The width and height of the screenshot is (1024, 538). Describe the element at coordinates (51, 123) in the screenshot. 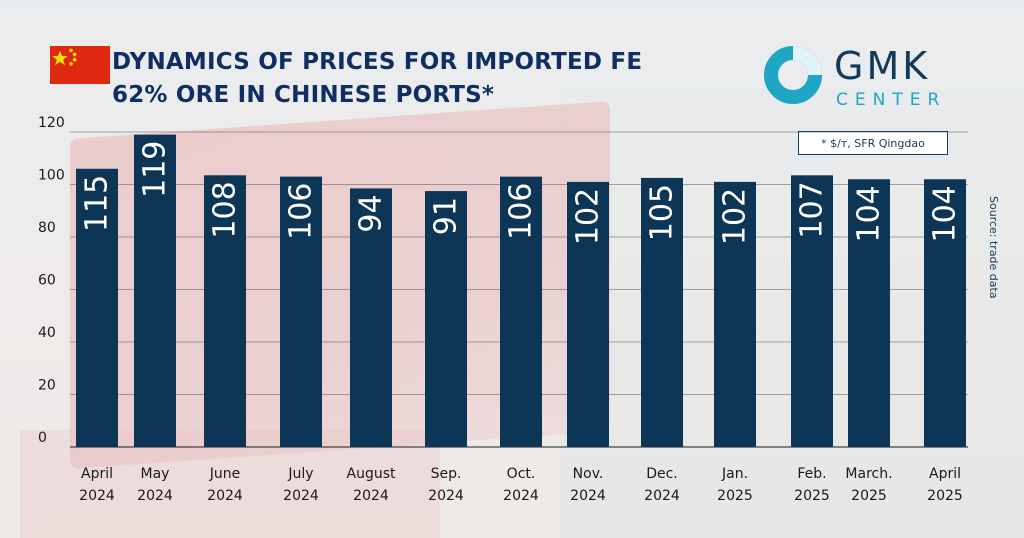

I see `y-tick-label: 120` at that location.